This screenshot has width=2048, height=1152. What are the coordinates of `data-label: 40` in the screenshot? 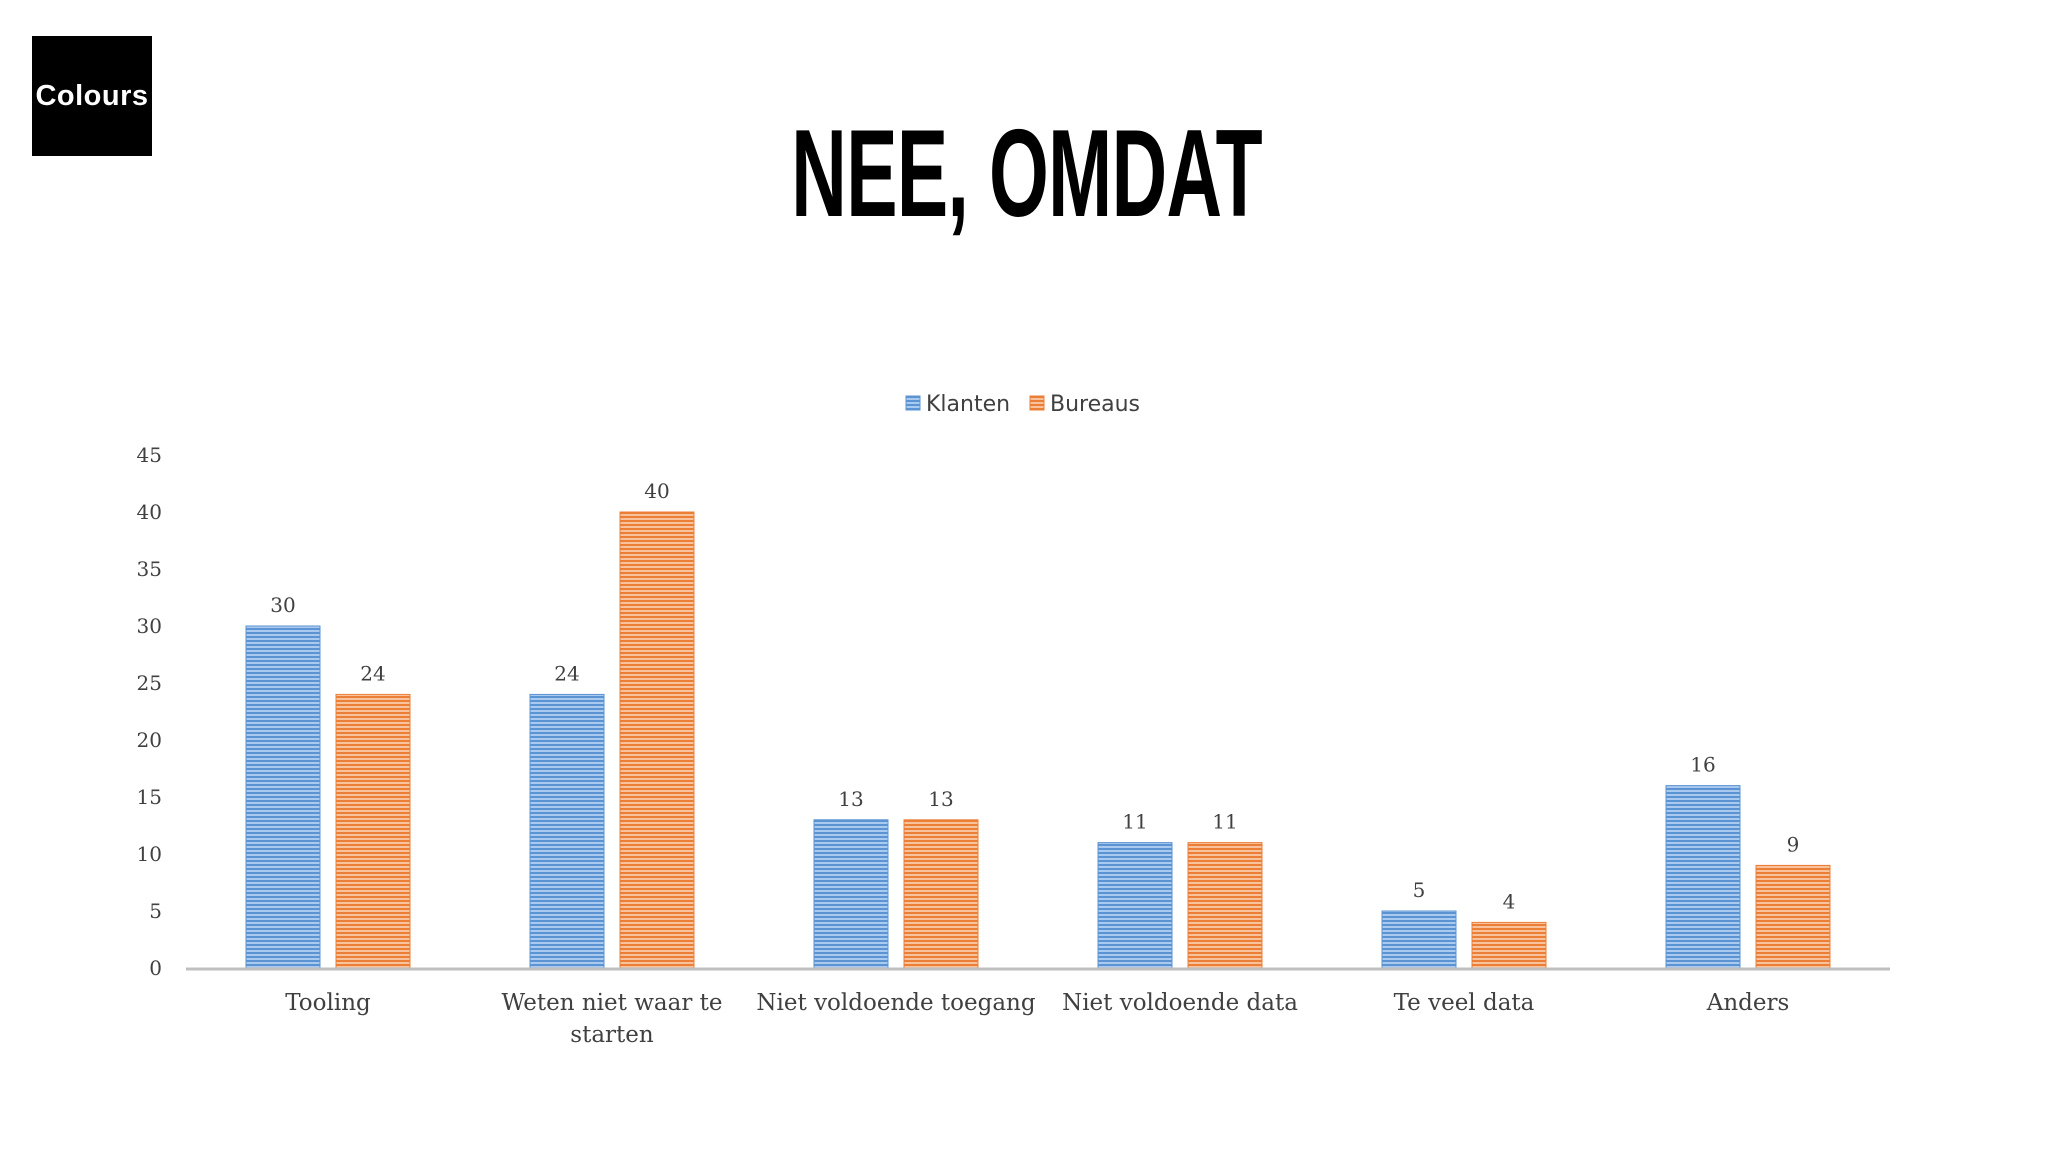 It's located at (656, 491).